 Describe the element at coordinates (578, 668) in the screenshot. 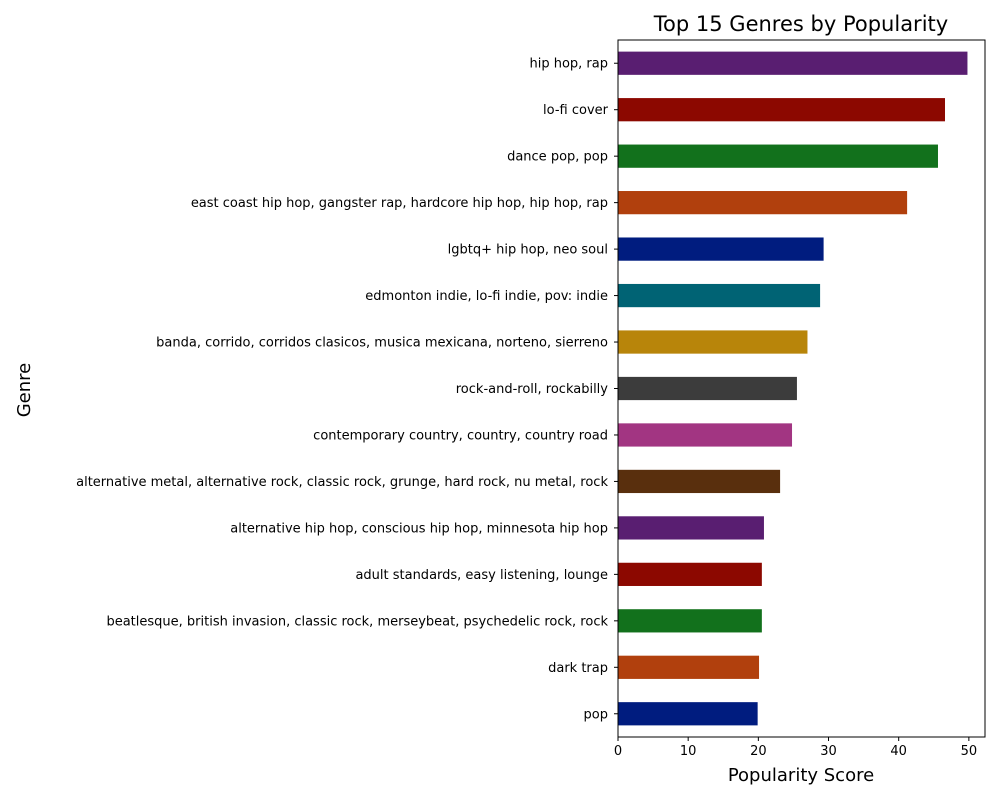

I see `y-tick-label: dark trap` at that location.